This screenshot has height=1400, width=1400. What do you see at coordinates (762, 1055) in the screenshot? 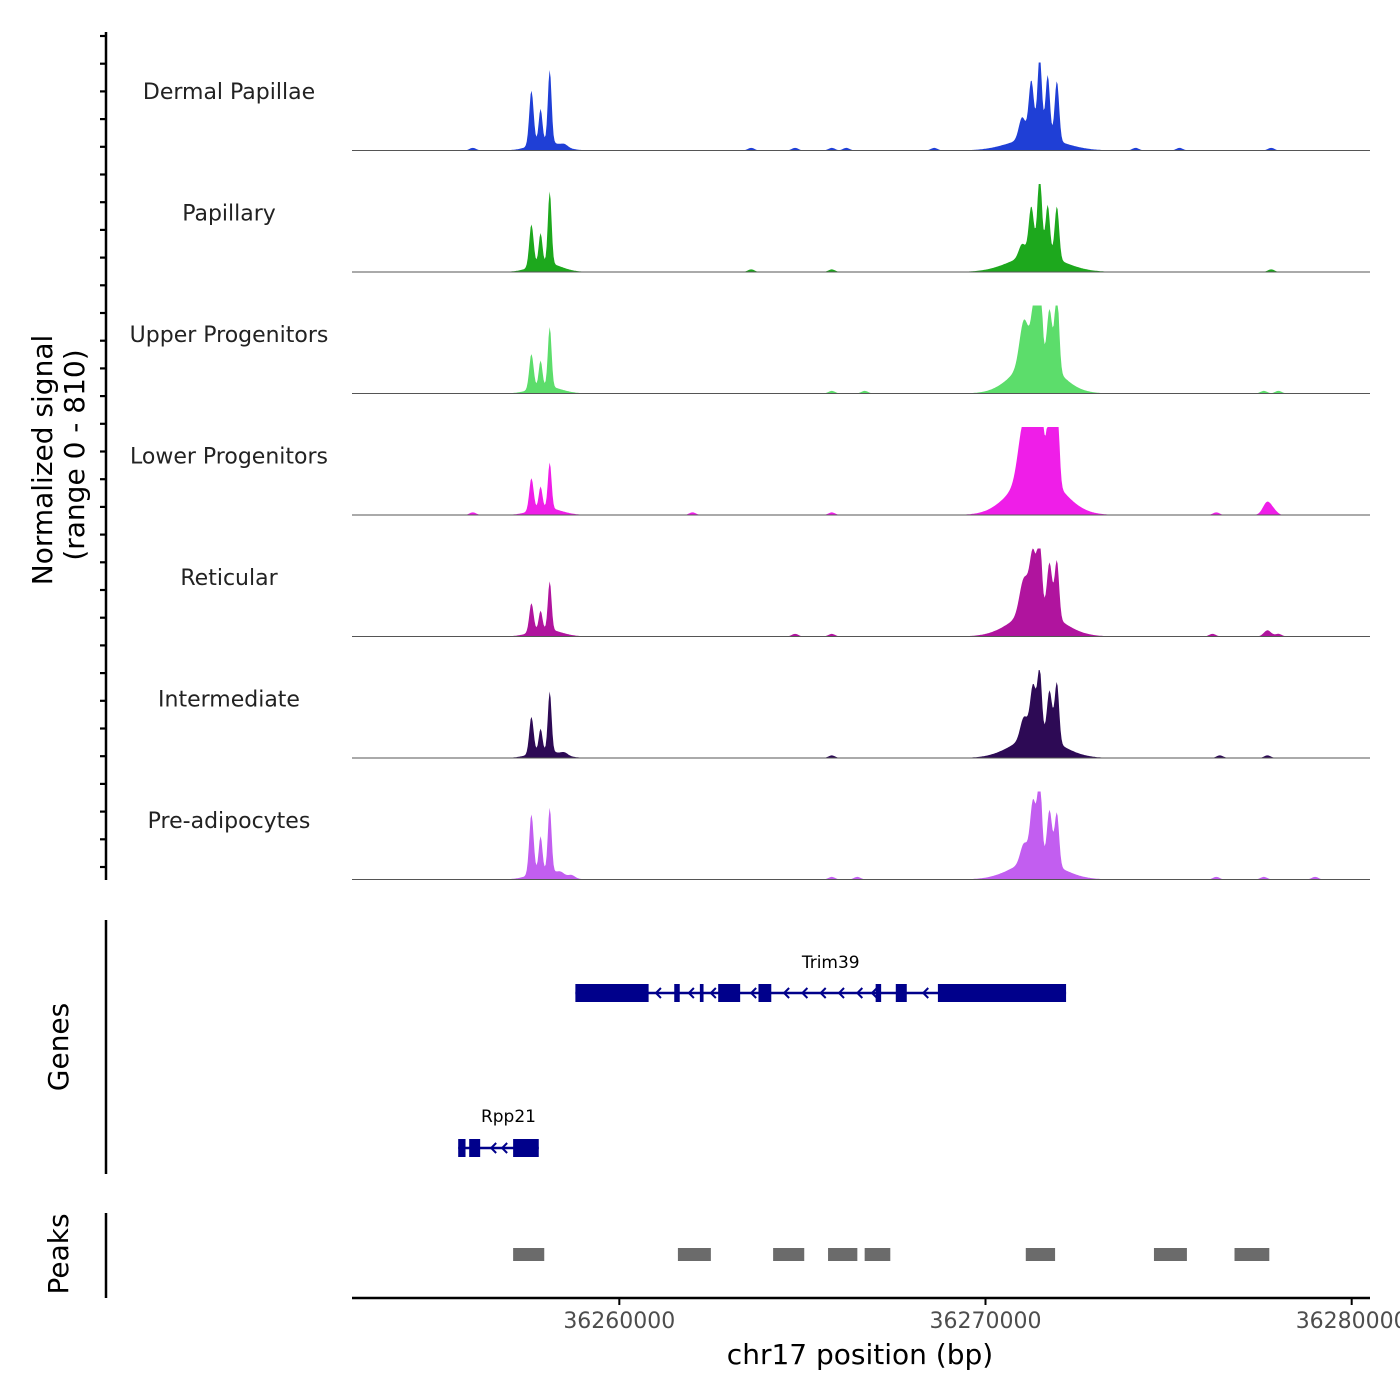
I see `genes-panel: Trim39 Rpp21` at bounding box center [762, 1055].